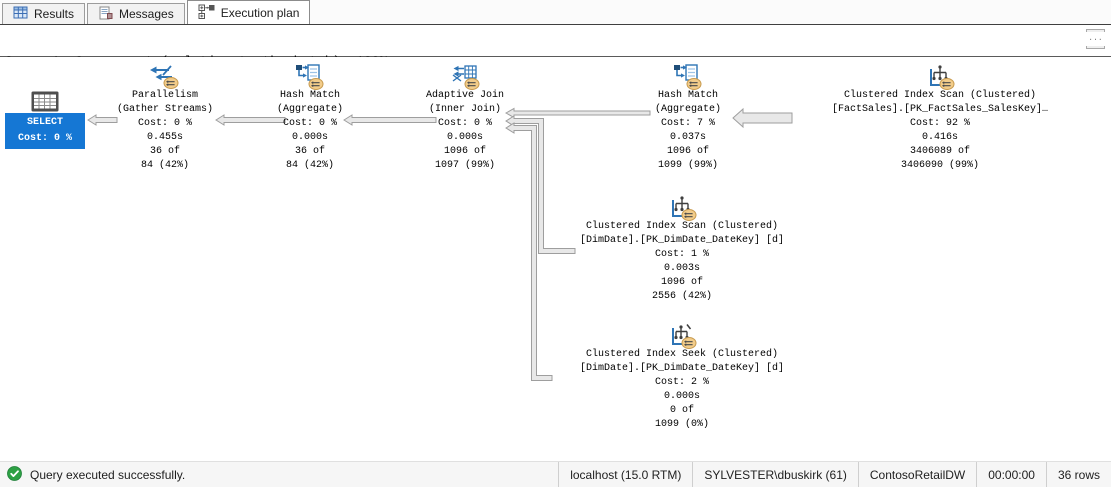 The width and height of the screenshot is (1111, 487). I want to click on node-time: 0.416s, so click(939, 137).